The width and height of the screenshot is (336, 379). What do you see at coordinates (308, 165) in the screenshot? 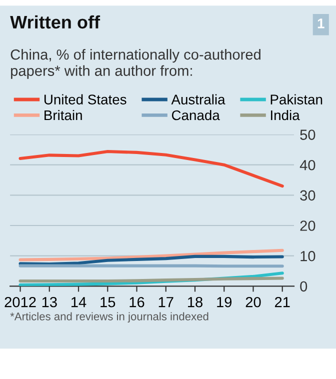
I see `y-tick-label: 40` at bounding box center [308, 165].